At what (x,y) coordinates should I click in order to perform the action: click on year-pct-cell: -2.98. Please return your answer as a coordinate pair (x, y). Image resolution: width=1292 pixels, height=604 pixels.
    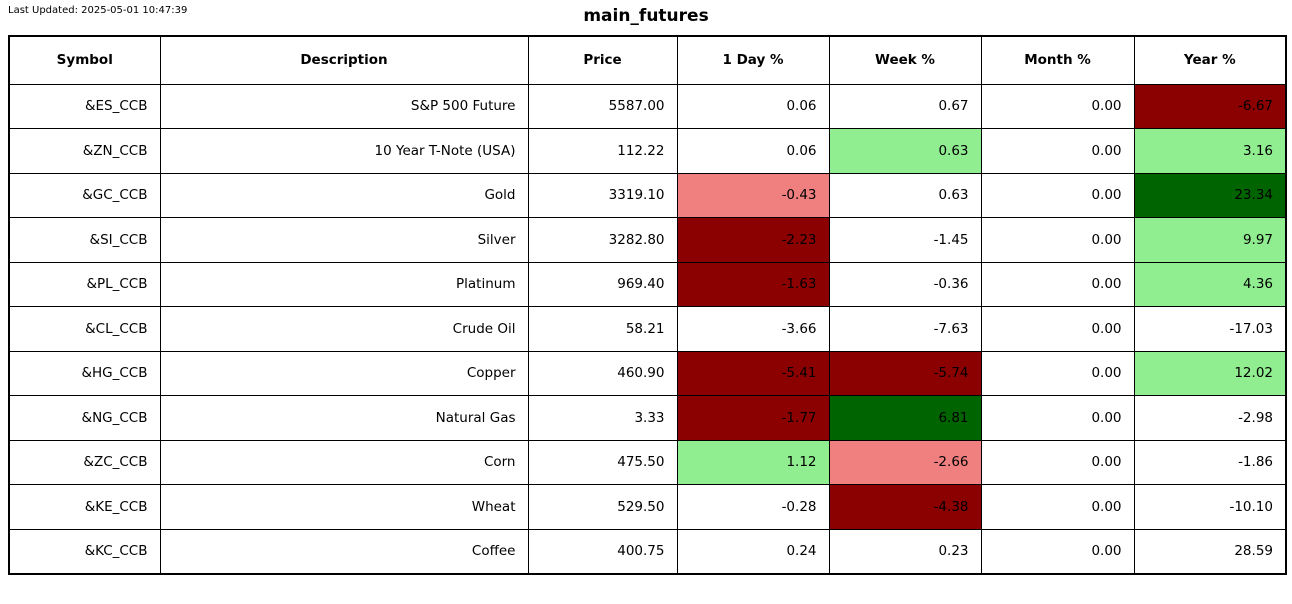
    Looking at the image, I should click on (1210, 418).